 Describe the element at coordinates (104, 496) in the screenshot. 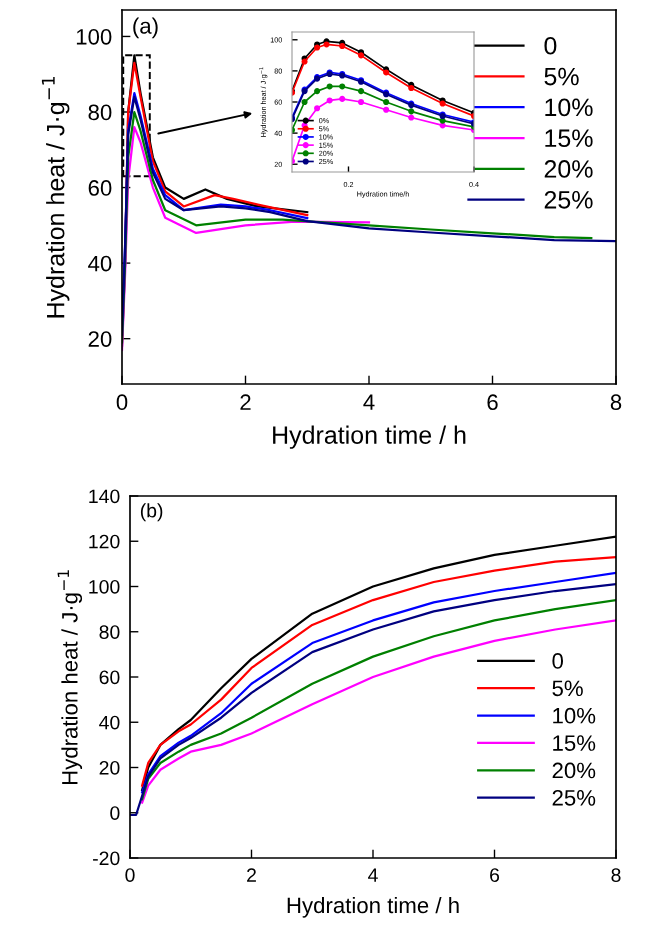

I see `y-tick-label: 140` at that location.